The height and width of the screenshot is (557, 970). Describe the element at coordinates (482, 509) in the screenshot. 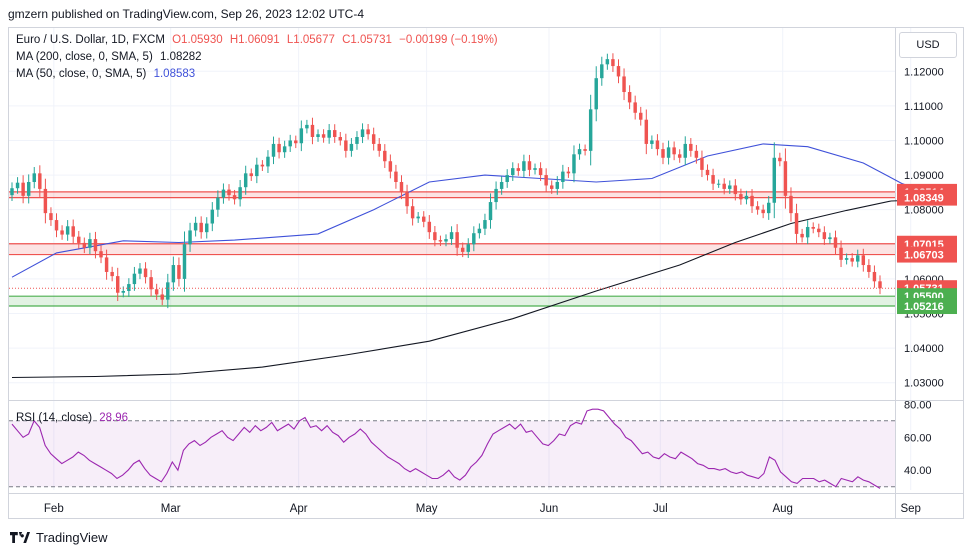

I see `time-axis: Feb Mar Apr May Jun Jul Aug Sep` at that location.